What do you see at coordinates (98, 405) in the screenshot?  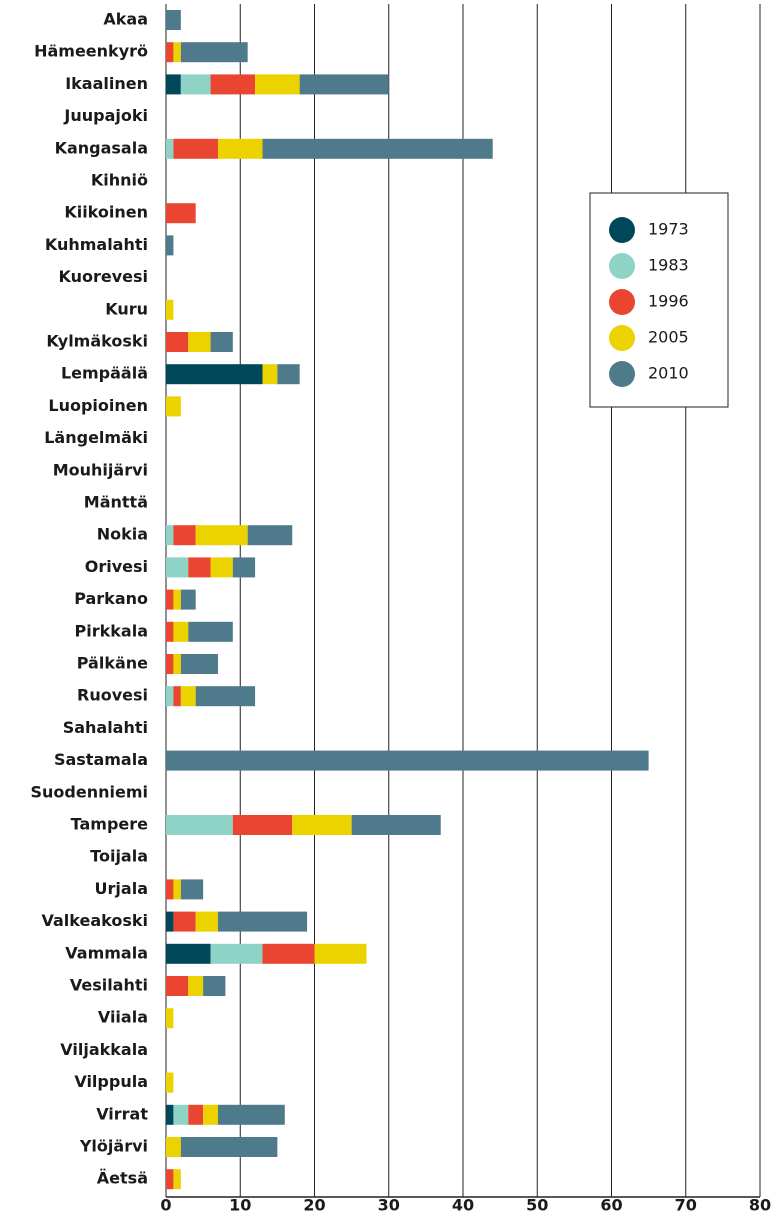 I see `y-tick-label: Luopioinen` at bounding box center [98, 405].